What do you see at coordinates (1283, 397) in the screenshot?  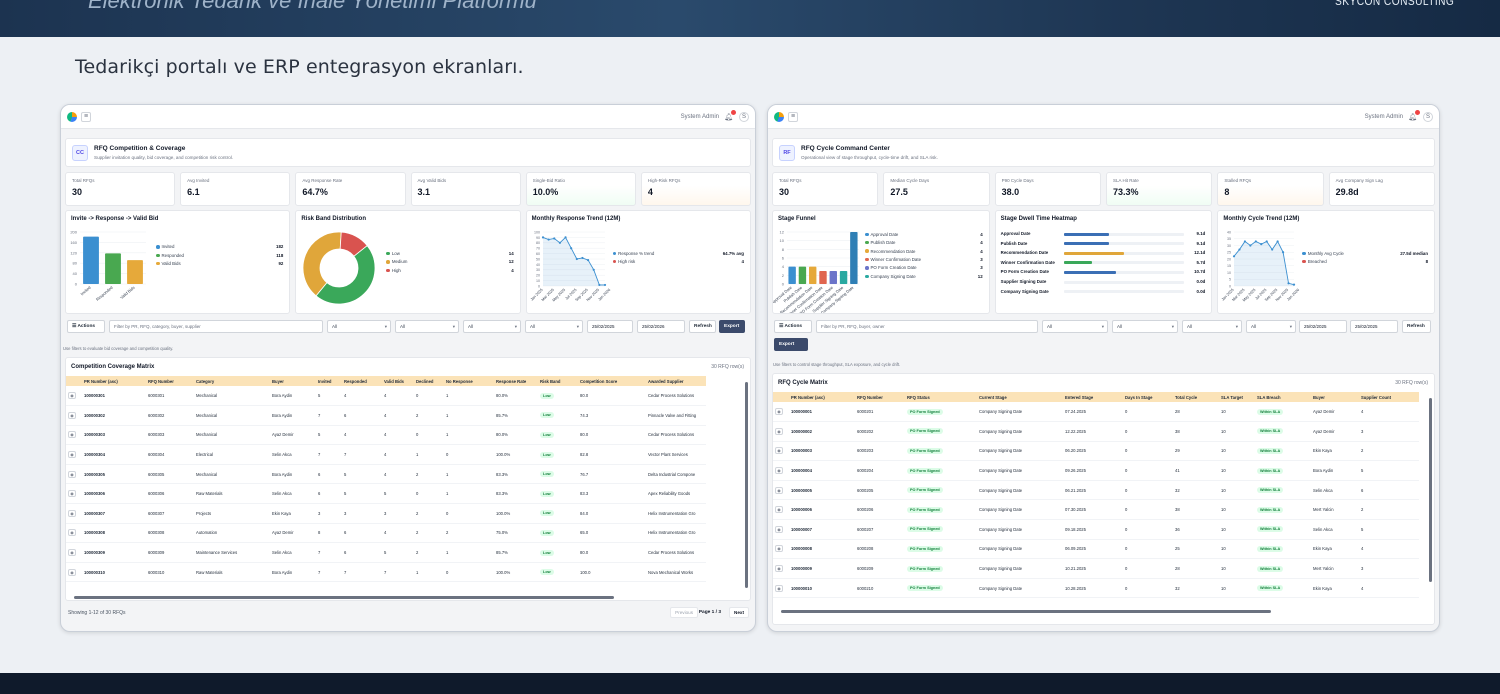 I see `column-header: SLA Breach` at bounding box center [1283, 397].